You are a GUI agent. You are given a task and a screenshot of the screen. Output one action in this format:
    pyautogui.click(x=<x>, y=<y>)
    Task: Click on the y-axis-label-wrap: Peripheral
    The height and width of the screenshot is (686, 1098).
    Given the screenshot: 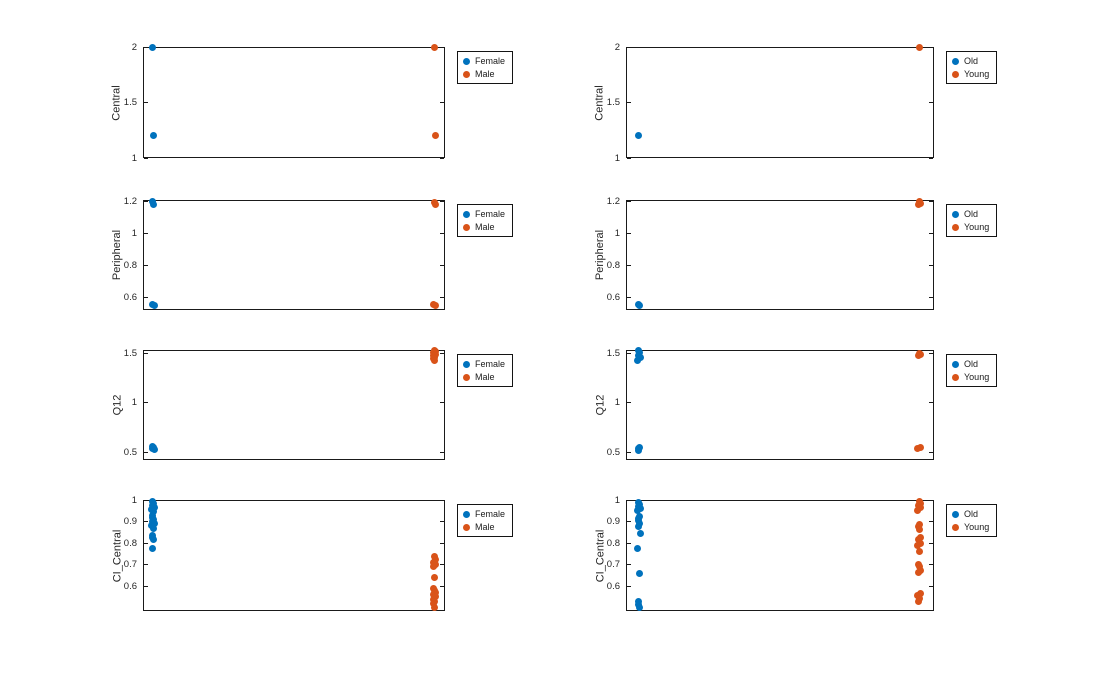 What is the action you would take?
    pyautogui.click(x=117, y=255)
    